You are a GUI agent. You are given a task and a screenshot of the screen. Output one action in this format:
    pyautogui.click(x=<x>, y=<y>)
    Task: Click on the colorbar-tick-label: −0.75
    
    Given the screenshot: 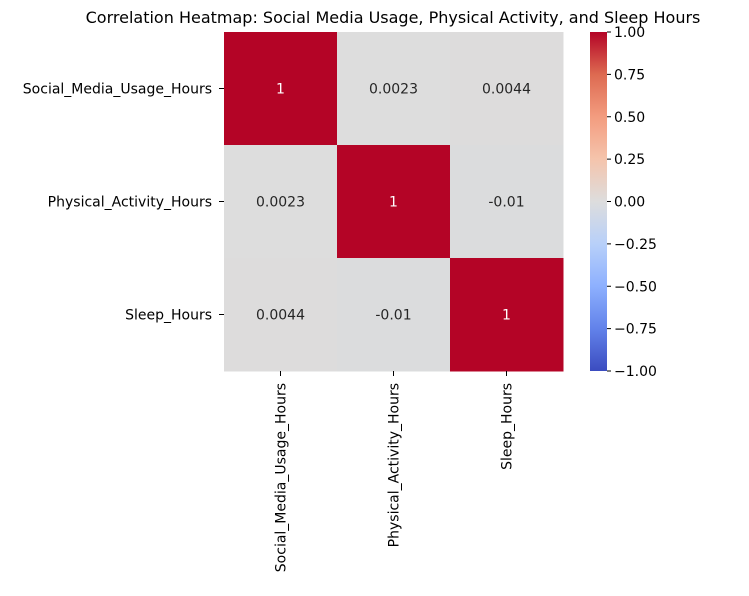 What is the action you would take?
    pyautogui.click(x=635, y=330)
    